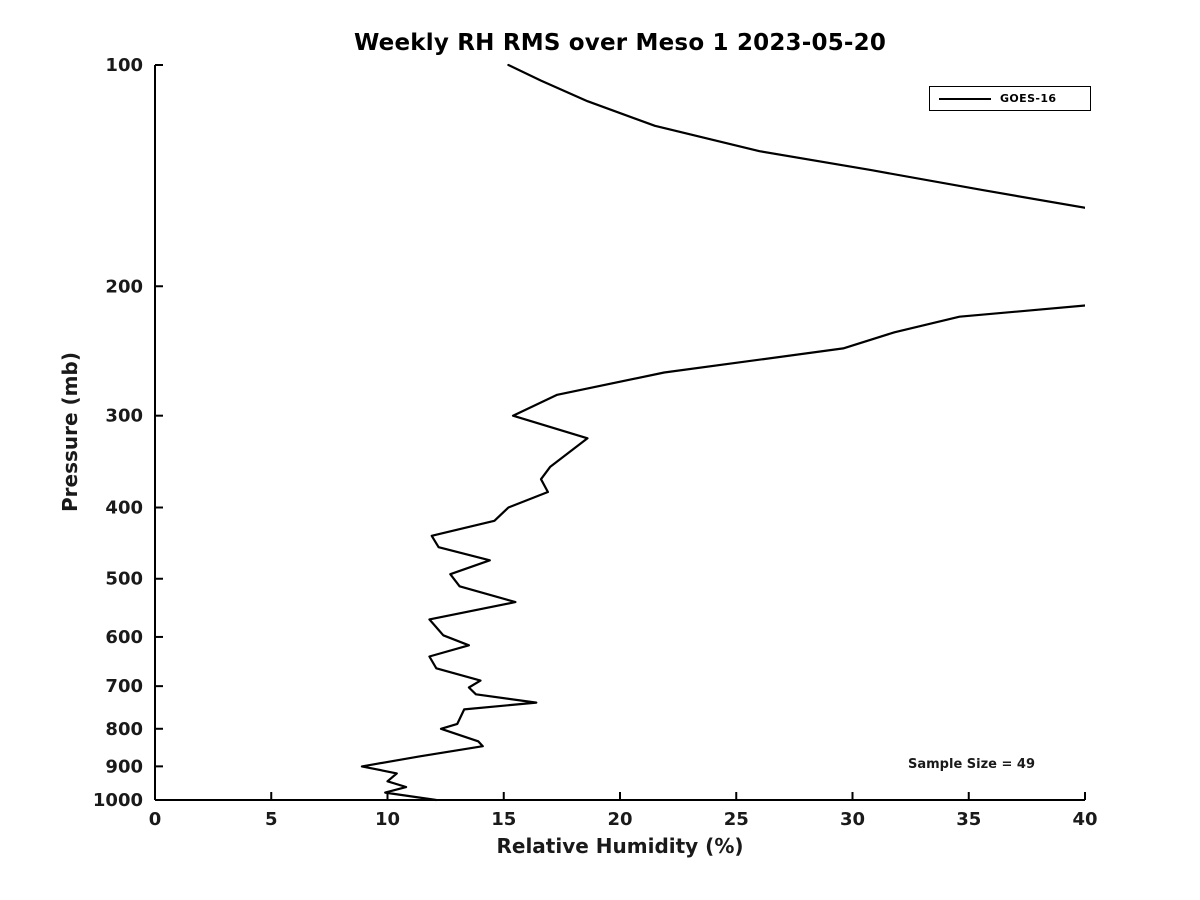  I want to click on x-tick-label: 15, so click(503, 819).